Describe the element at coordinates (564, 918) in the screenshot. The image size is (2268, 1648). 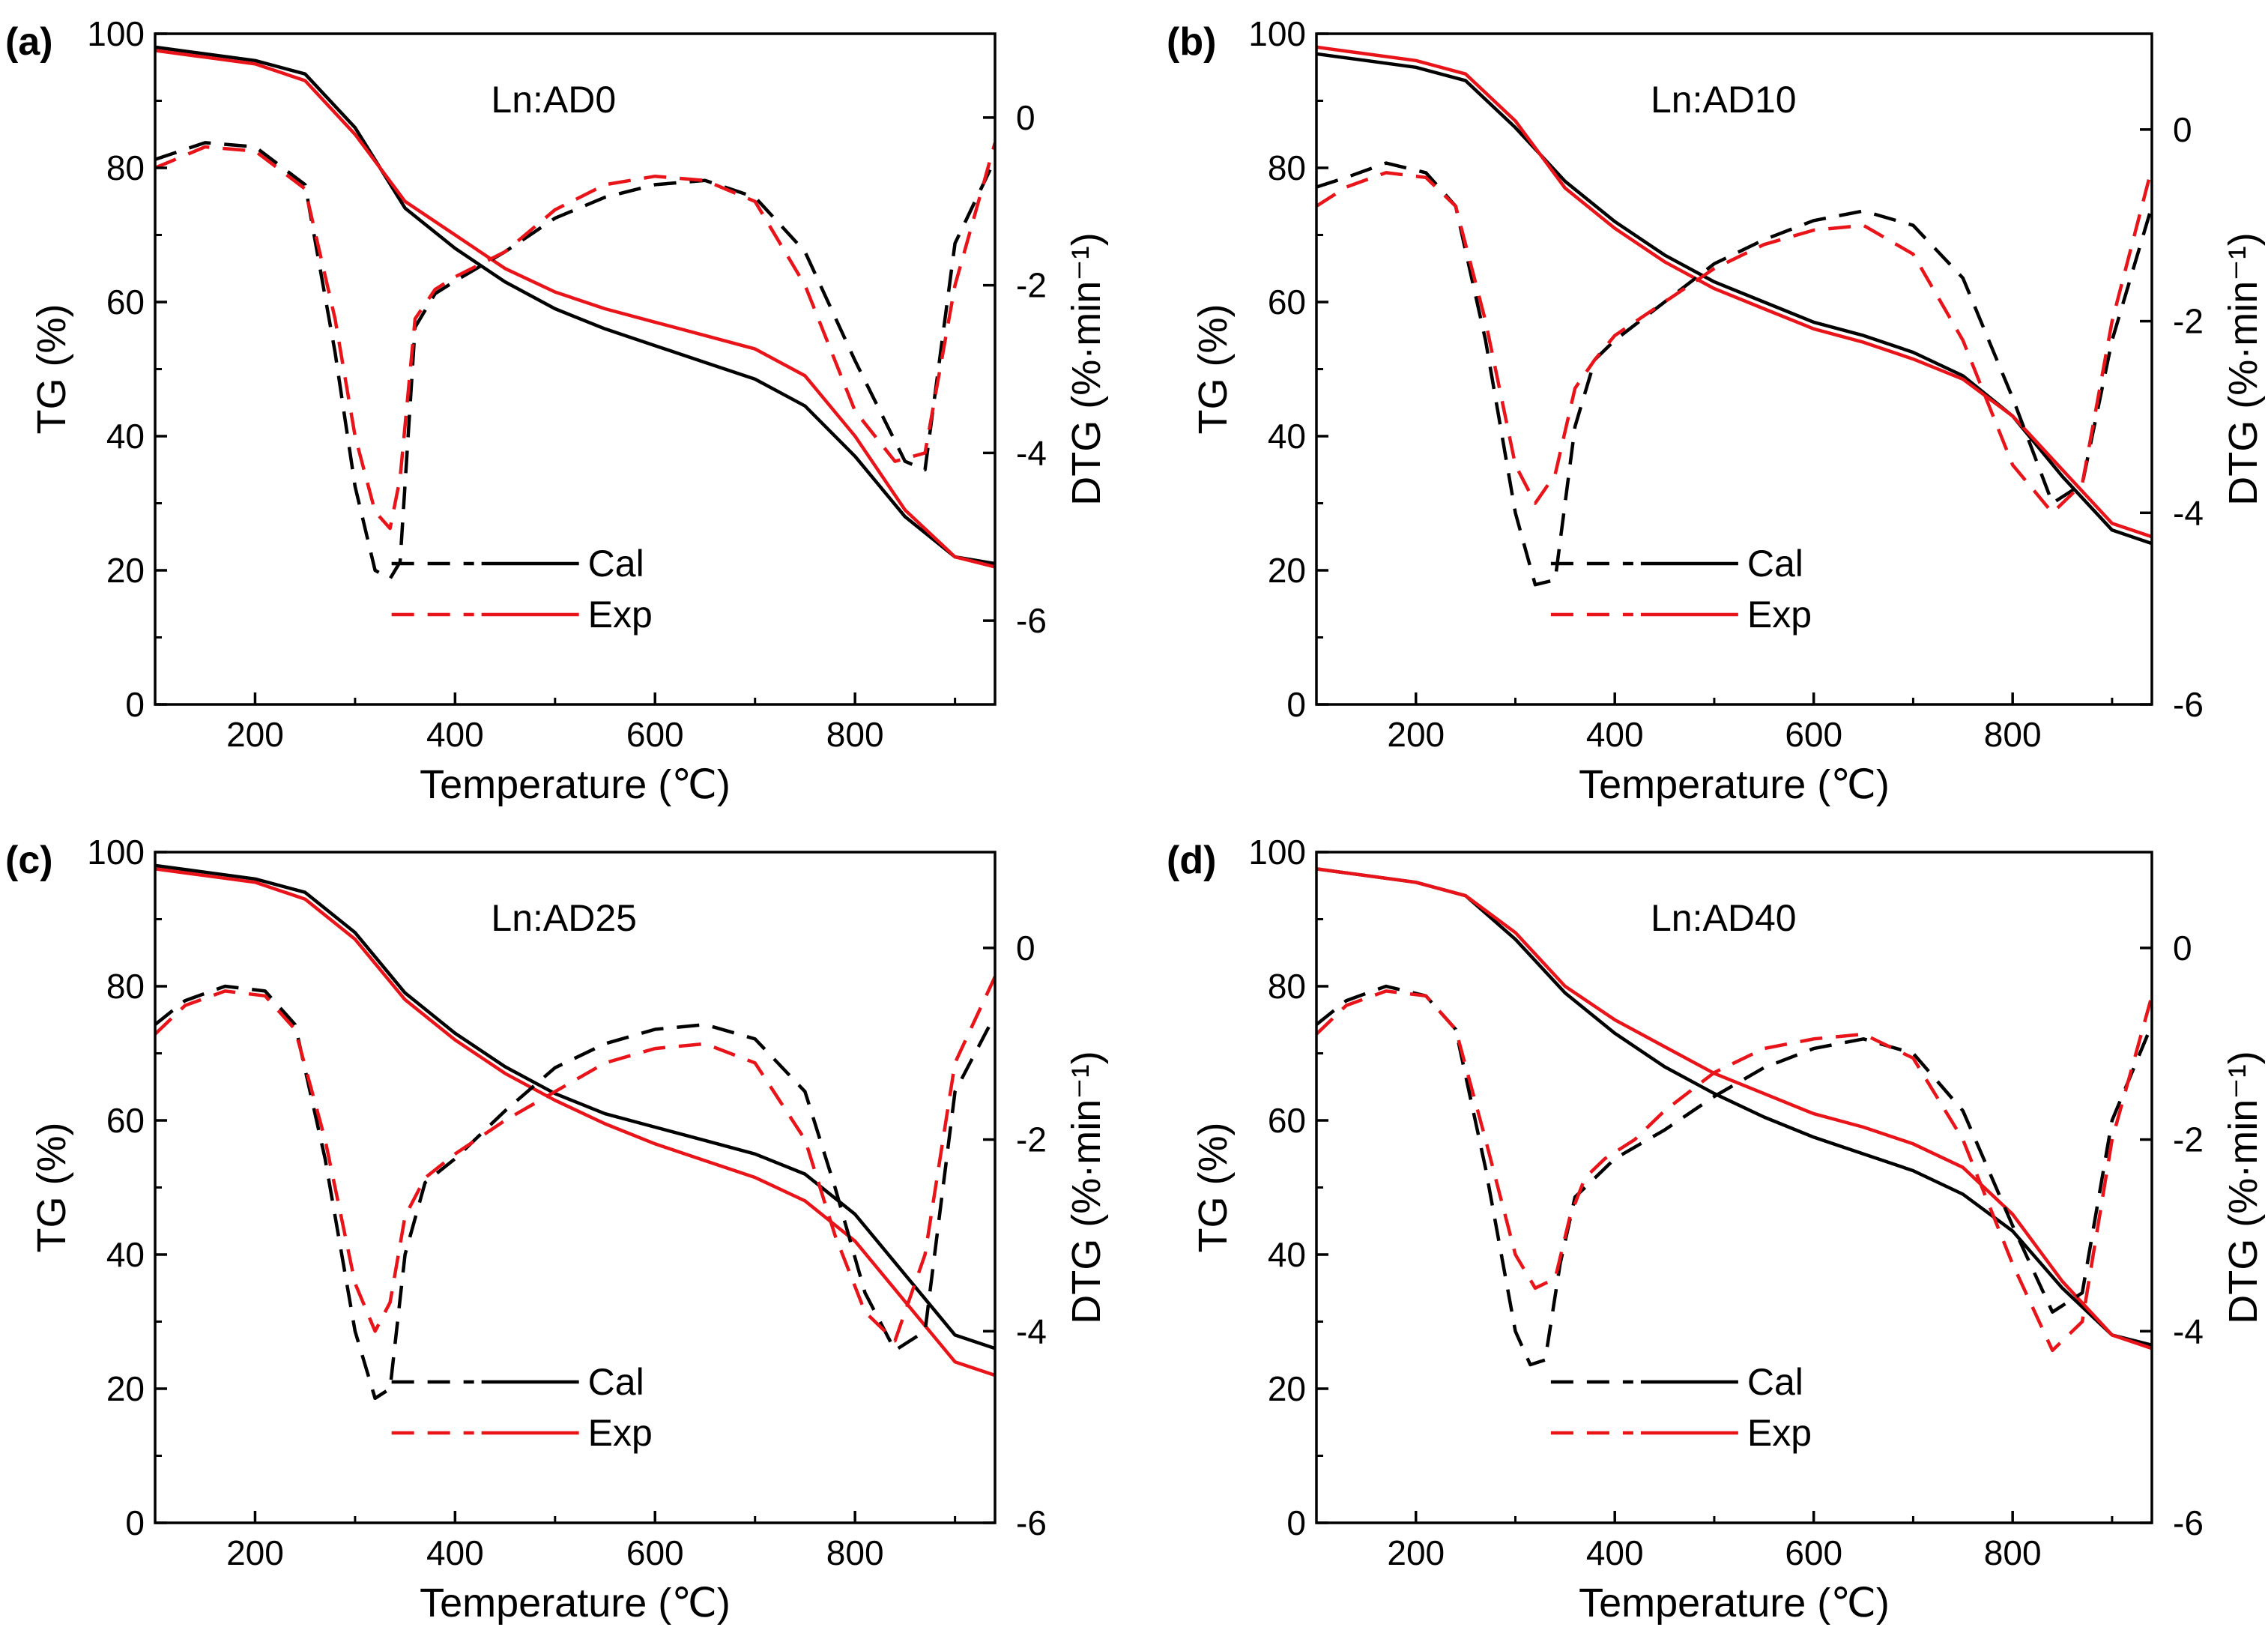
I see `panel-title: Ln:AD25` at that location.